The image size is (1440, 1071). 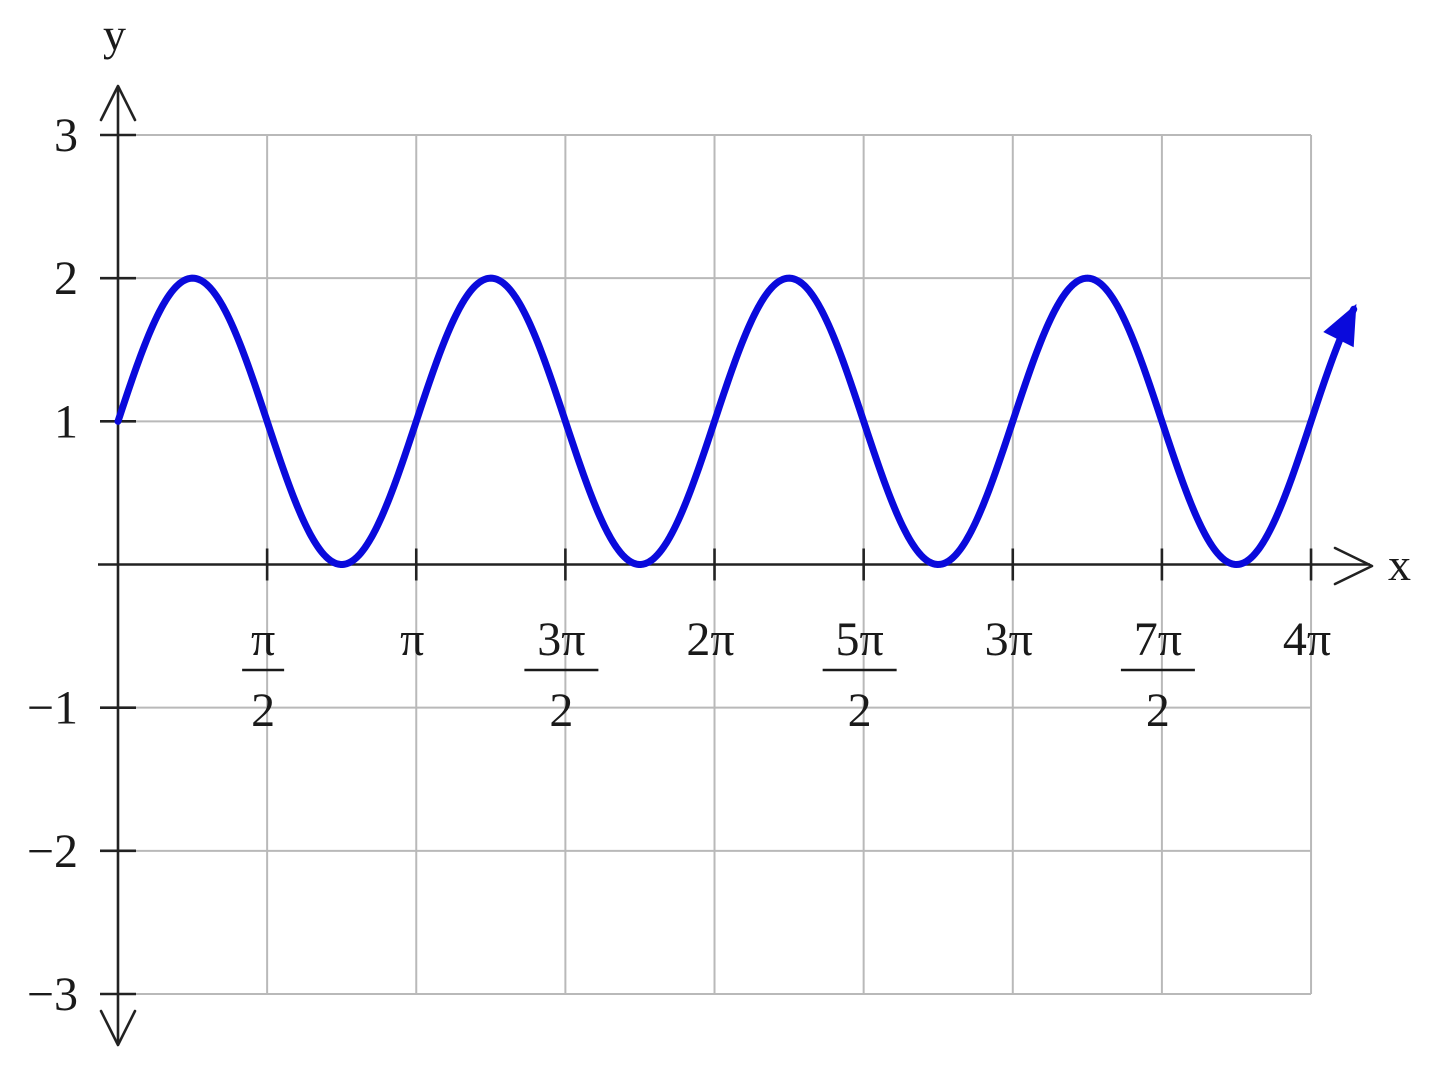 What do you see at coordinates (1158, 710) in the screenshot?
I see `x-tick-label-den-6: 2` at bounding box center [1158, 710].